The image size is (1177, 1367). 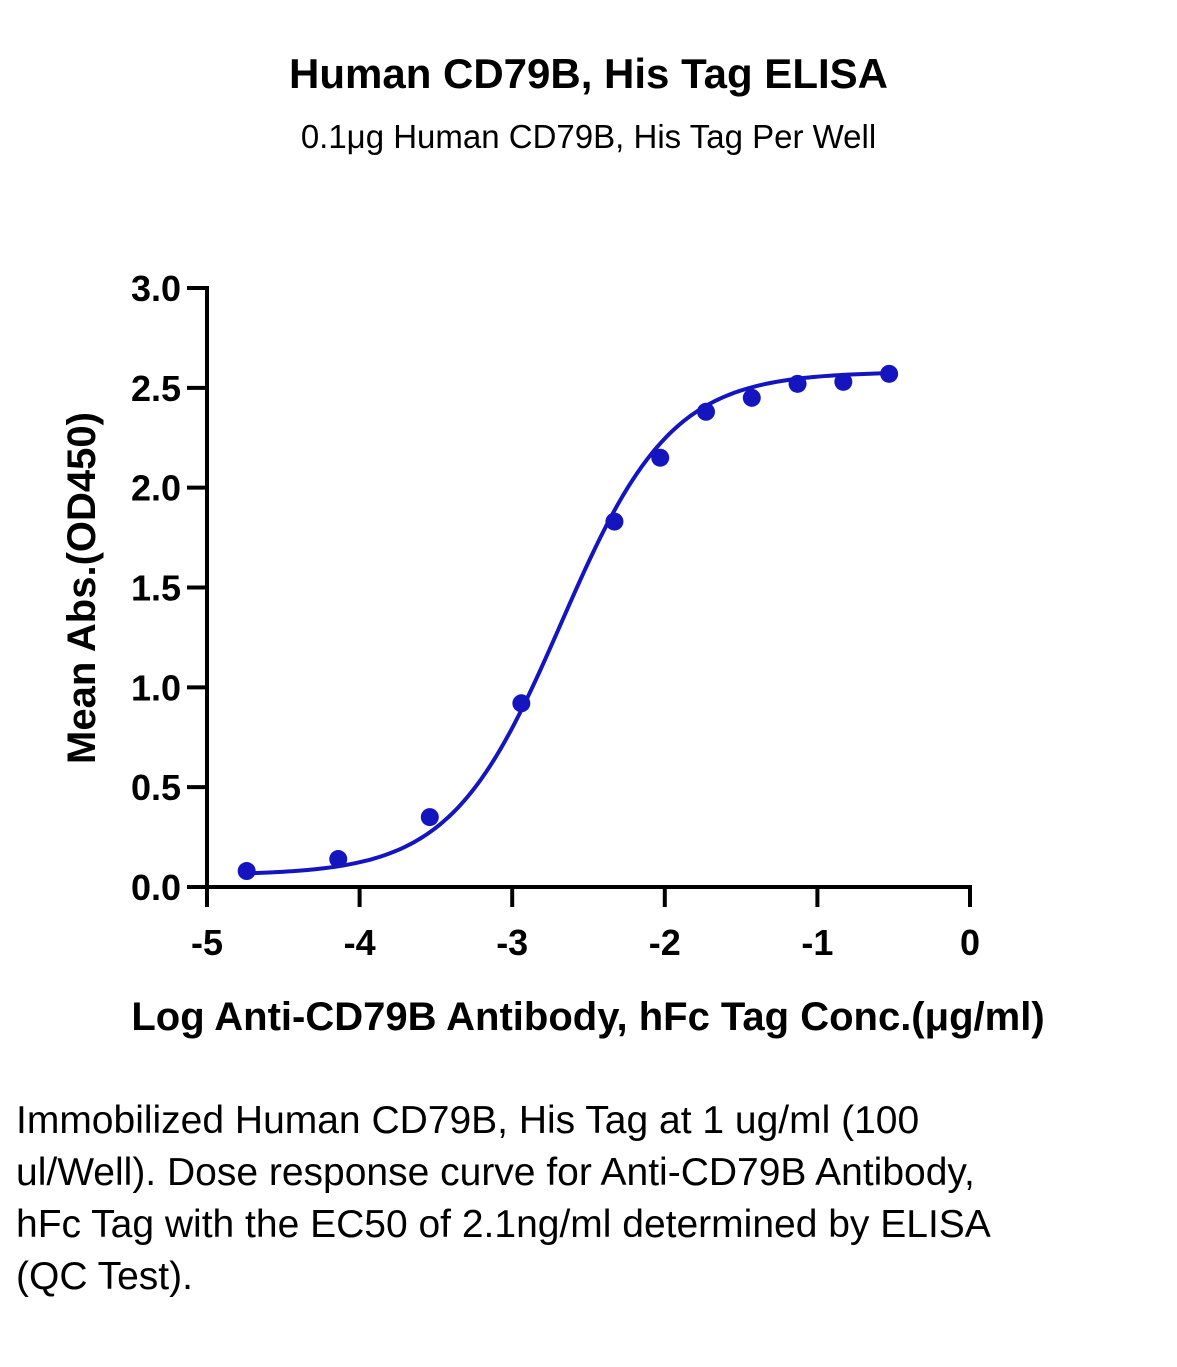 What do you see at coordinates (665, 942) in the screenshot?
I see `x-tick-label: -2` at bounding box center [665, 942].